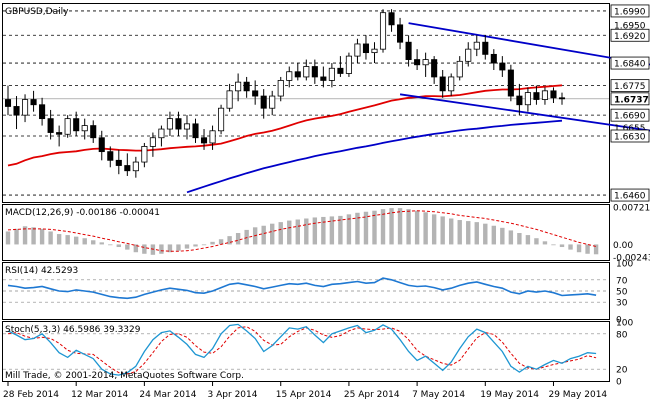 This screenshot has width=650, height=400. What do you see at coordinates (630, 129) in the screenshot?
I see `price-tick-label: 1.6655` at bounding box center [630, 129].